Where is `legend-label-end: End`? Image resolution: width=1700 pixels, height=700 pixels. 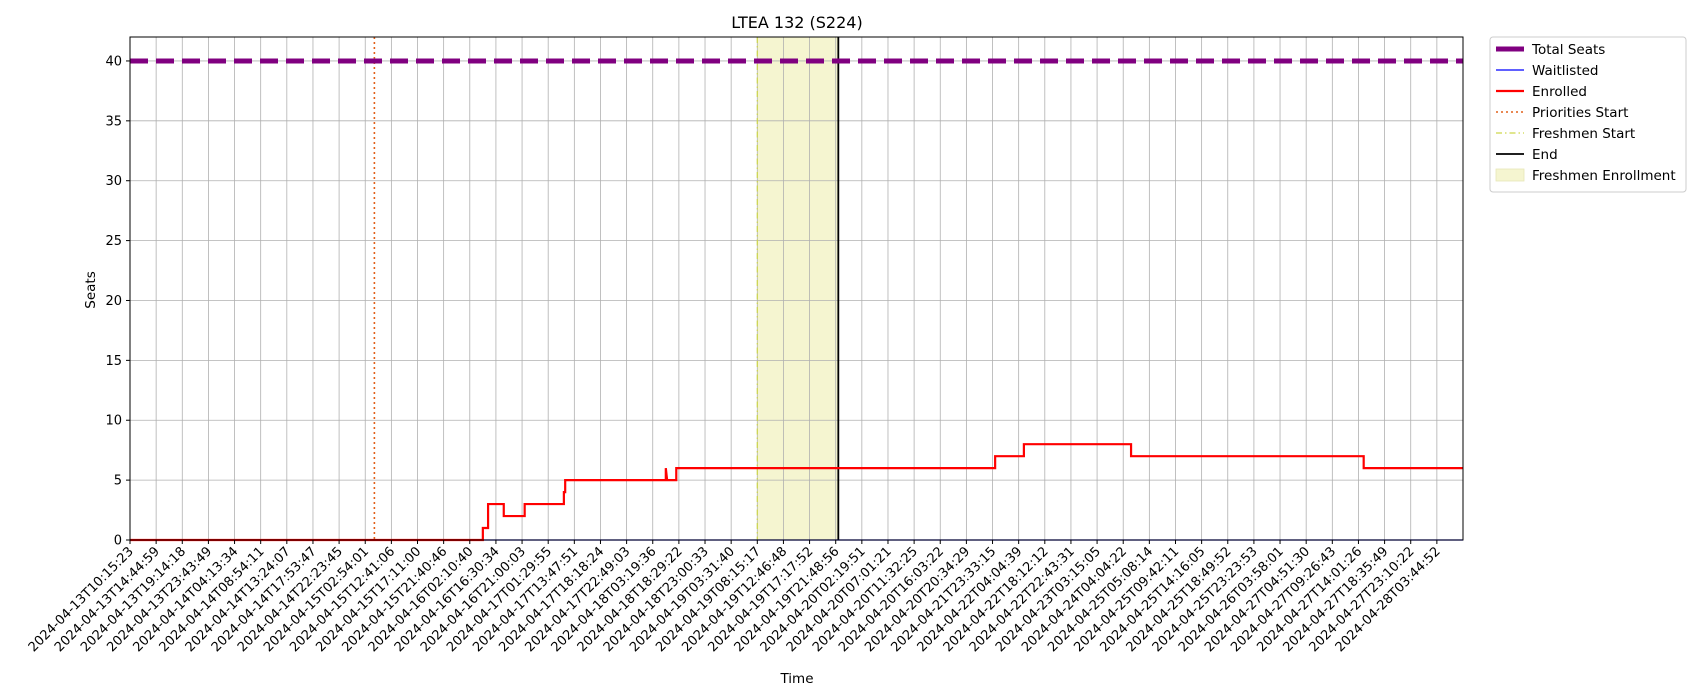
legend-label-end: End is located at coordinates (1545, 155).